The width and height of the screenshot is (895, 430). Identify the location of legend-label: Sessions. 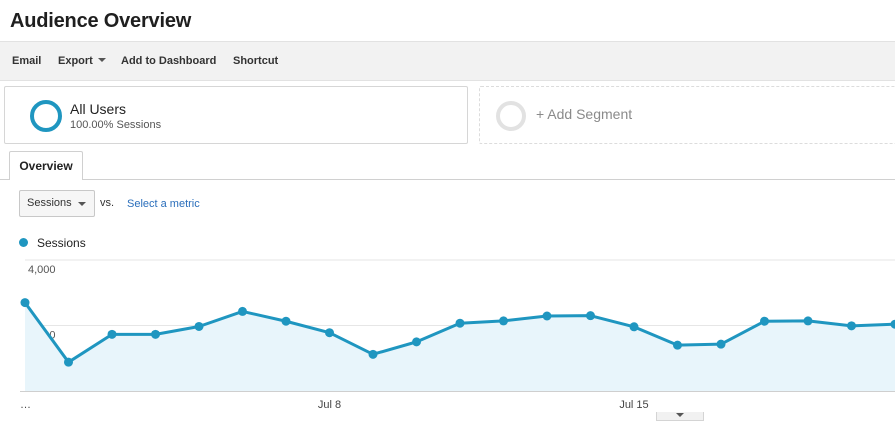
(61, 243).